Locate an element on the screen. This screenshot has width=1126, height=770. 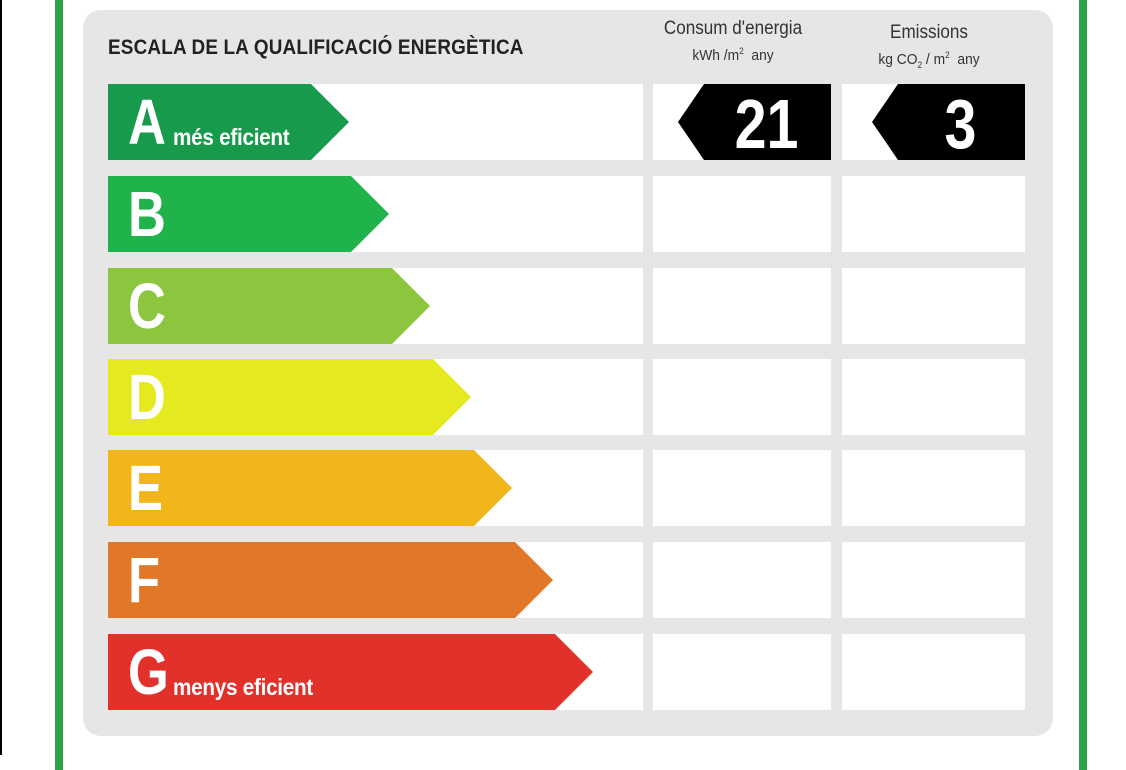
emissions-value: 3 is located at coordinates (960, 124).